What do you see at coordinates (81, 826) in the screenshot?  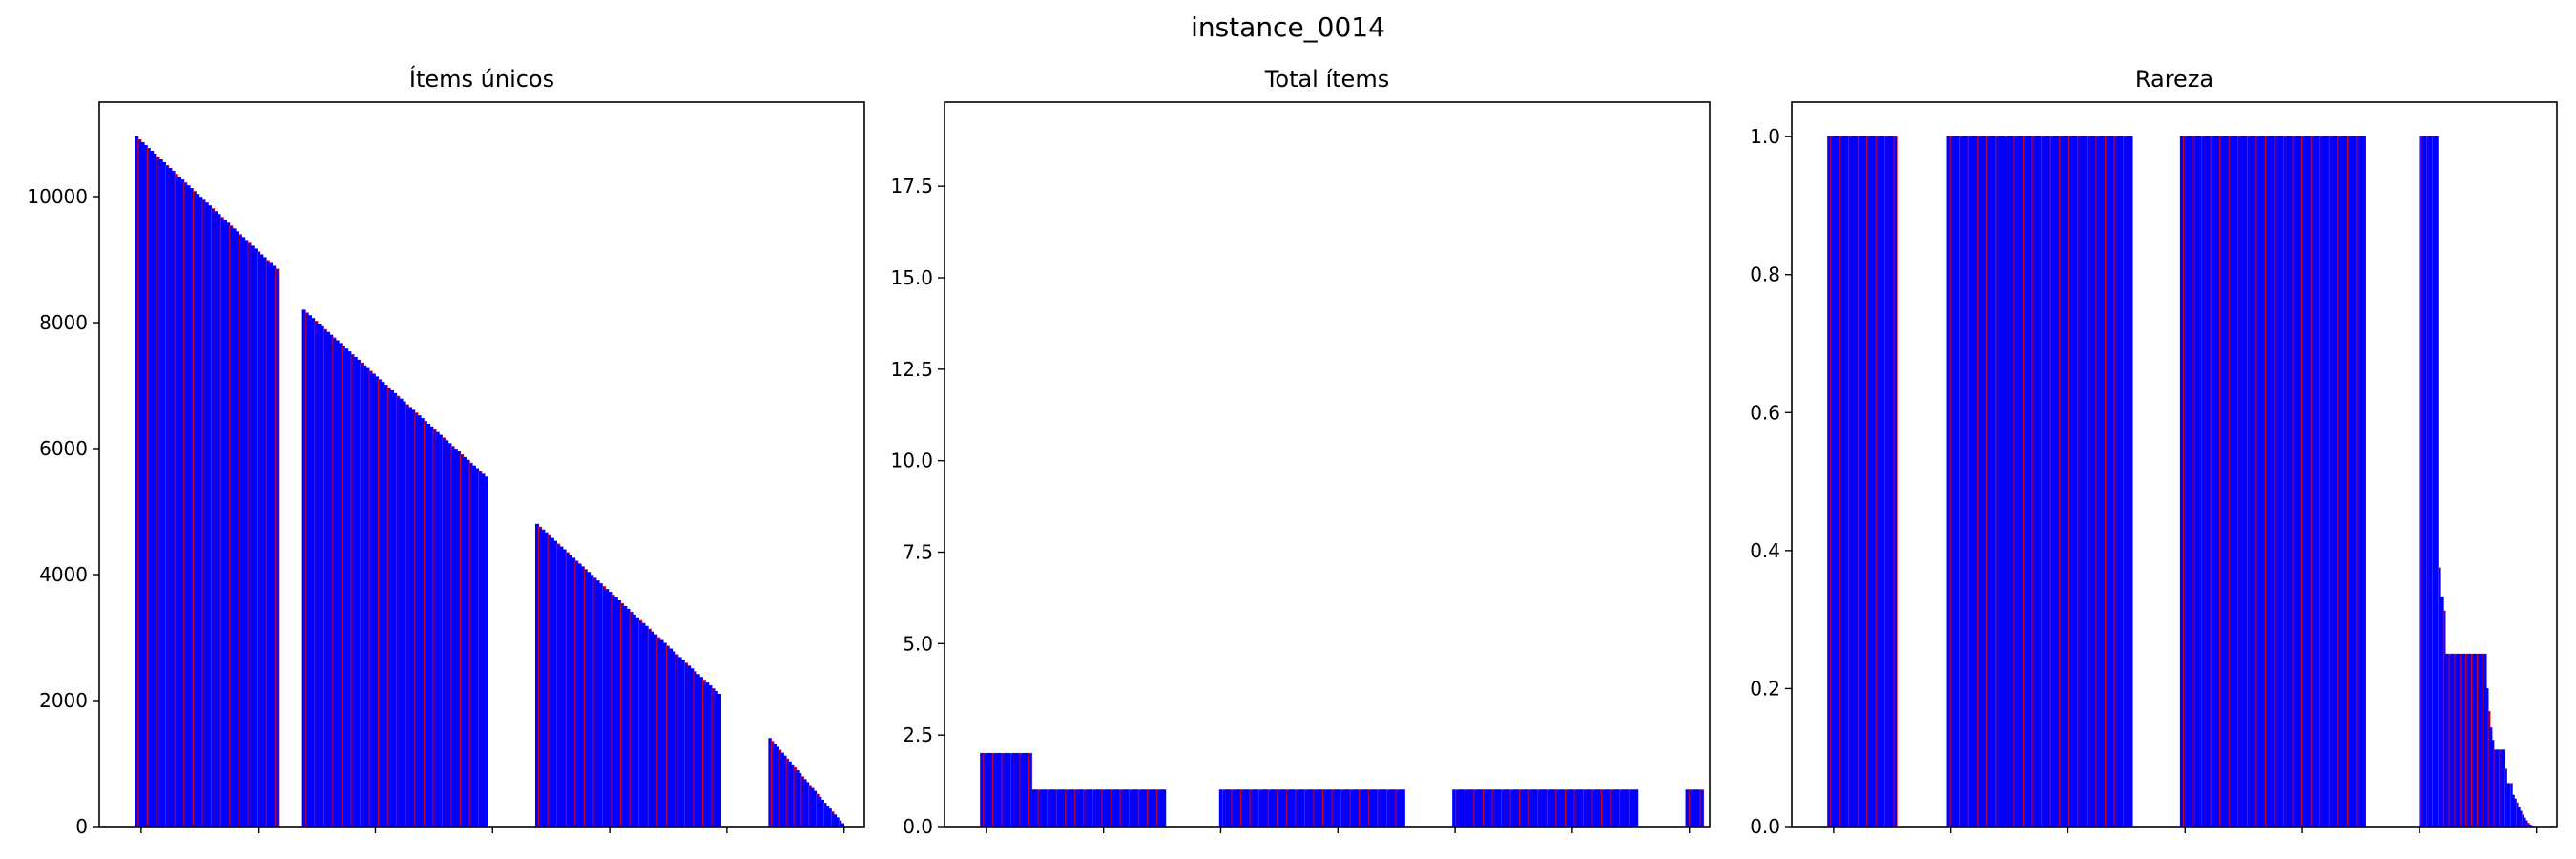 I see `y-tick-label: 0` at bounding box center [81, 826].